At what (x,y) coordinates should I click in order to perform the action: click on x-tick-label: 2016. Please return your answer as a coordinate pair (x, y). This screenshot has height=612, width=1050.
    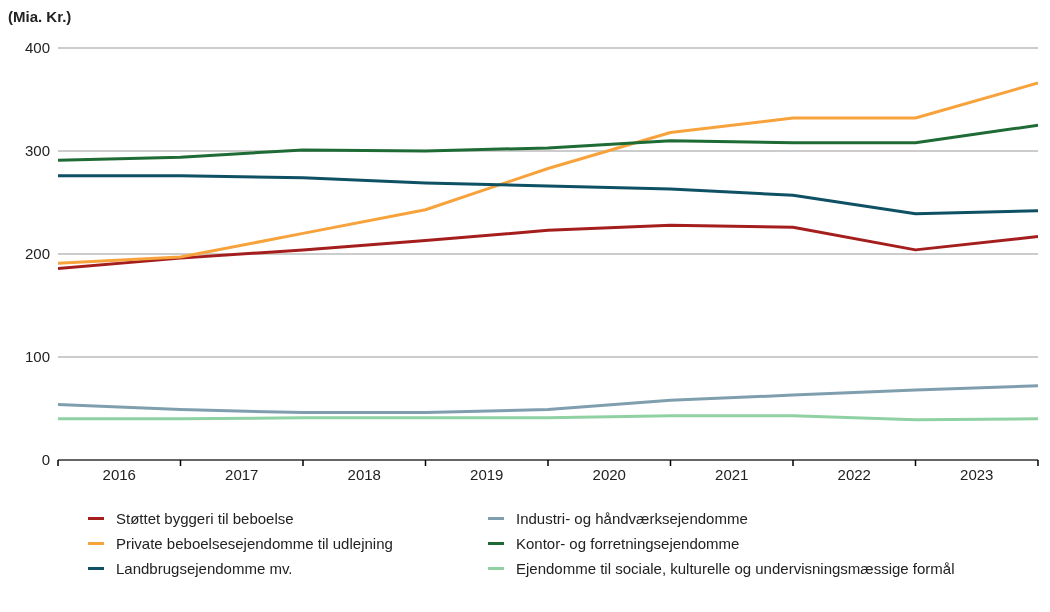
    Looking at the image, I should click on (119, 474).